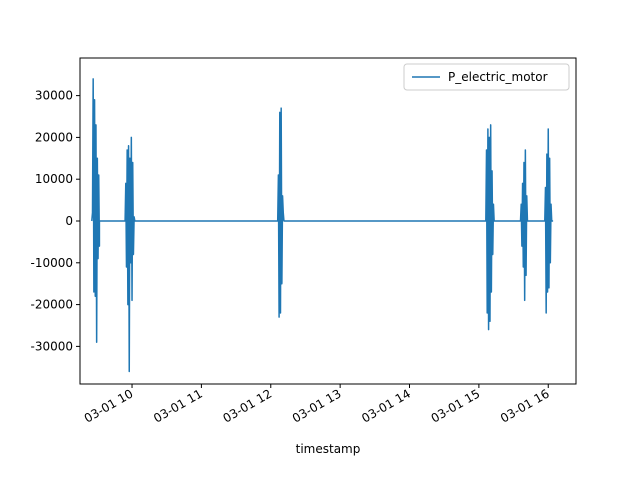 This screenshot has height=480, width=640. I want to click on x-tick-label: 03-01 16, so click(525, 405).